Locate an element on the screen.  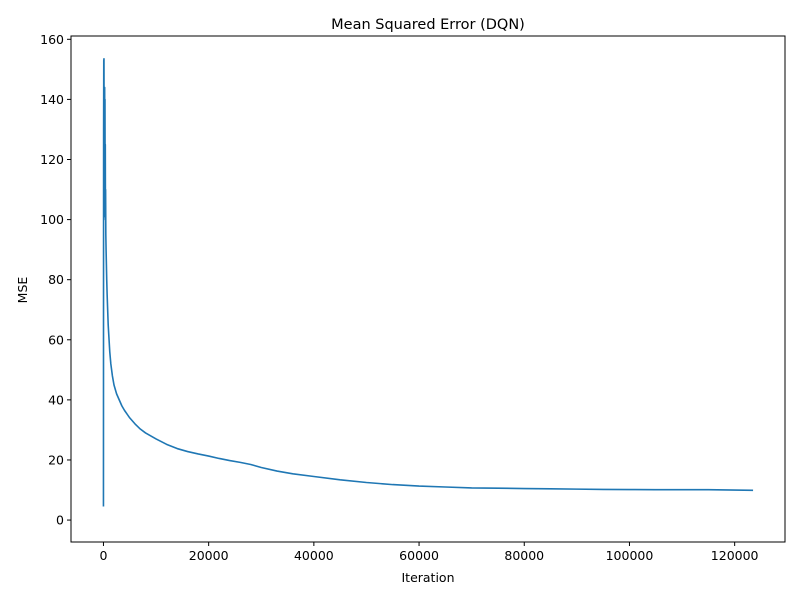
x-tick-label: 120000 is located at coordinates (735, 555).